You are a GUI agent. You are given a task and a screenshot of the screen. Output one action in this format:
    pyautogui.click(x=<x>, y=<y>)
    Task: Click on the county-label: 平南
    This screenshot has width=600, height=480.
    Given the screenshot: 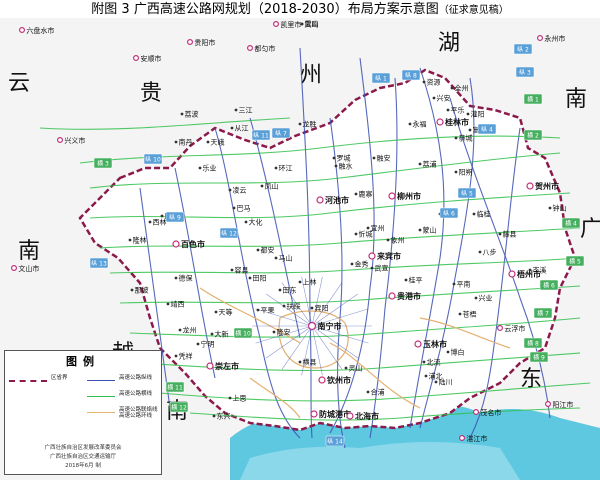 What is the action you would take?
    pyautogui.click(x=464, y=284)
    